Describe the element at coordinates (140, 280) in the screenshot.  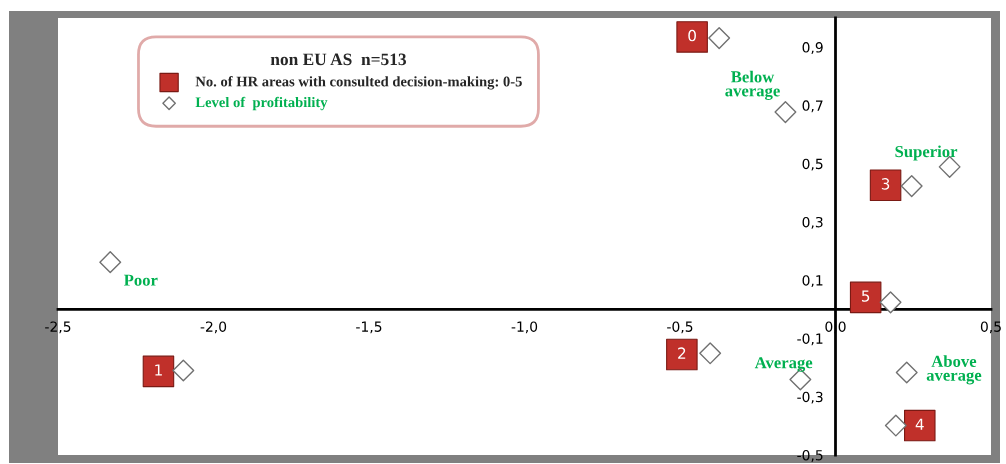
I see `annotation: Poor` at that location.